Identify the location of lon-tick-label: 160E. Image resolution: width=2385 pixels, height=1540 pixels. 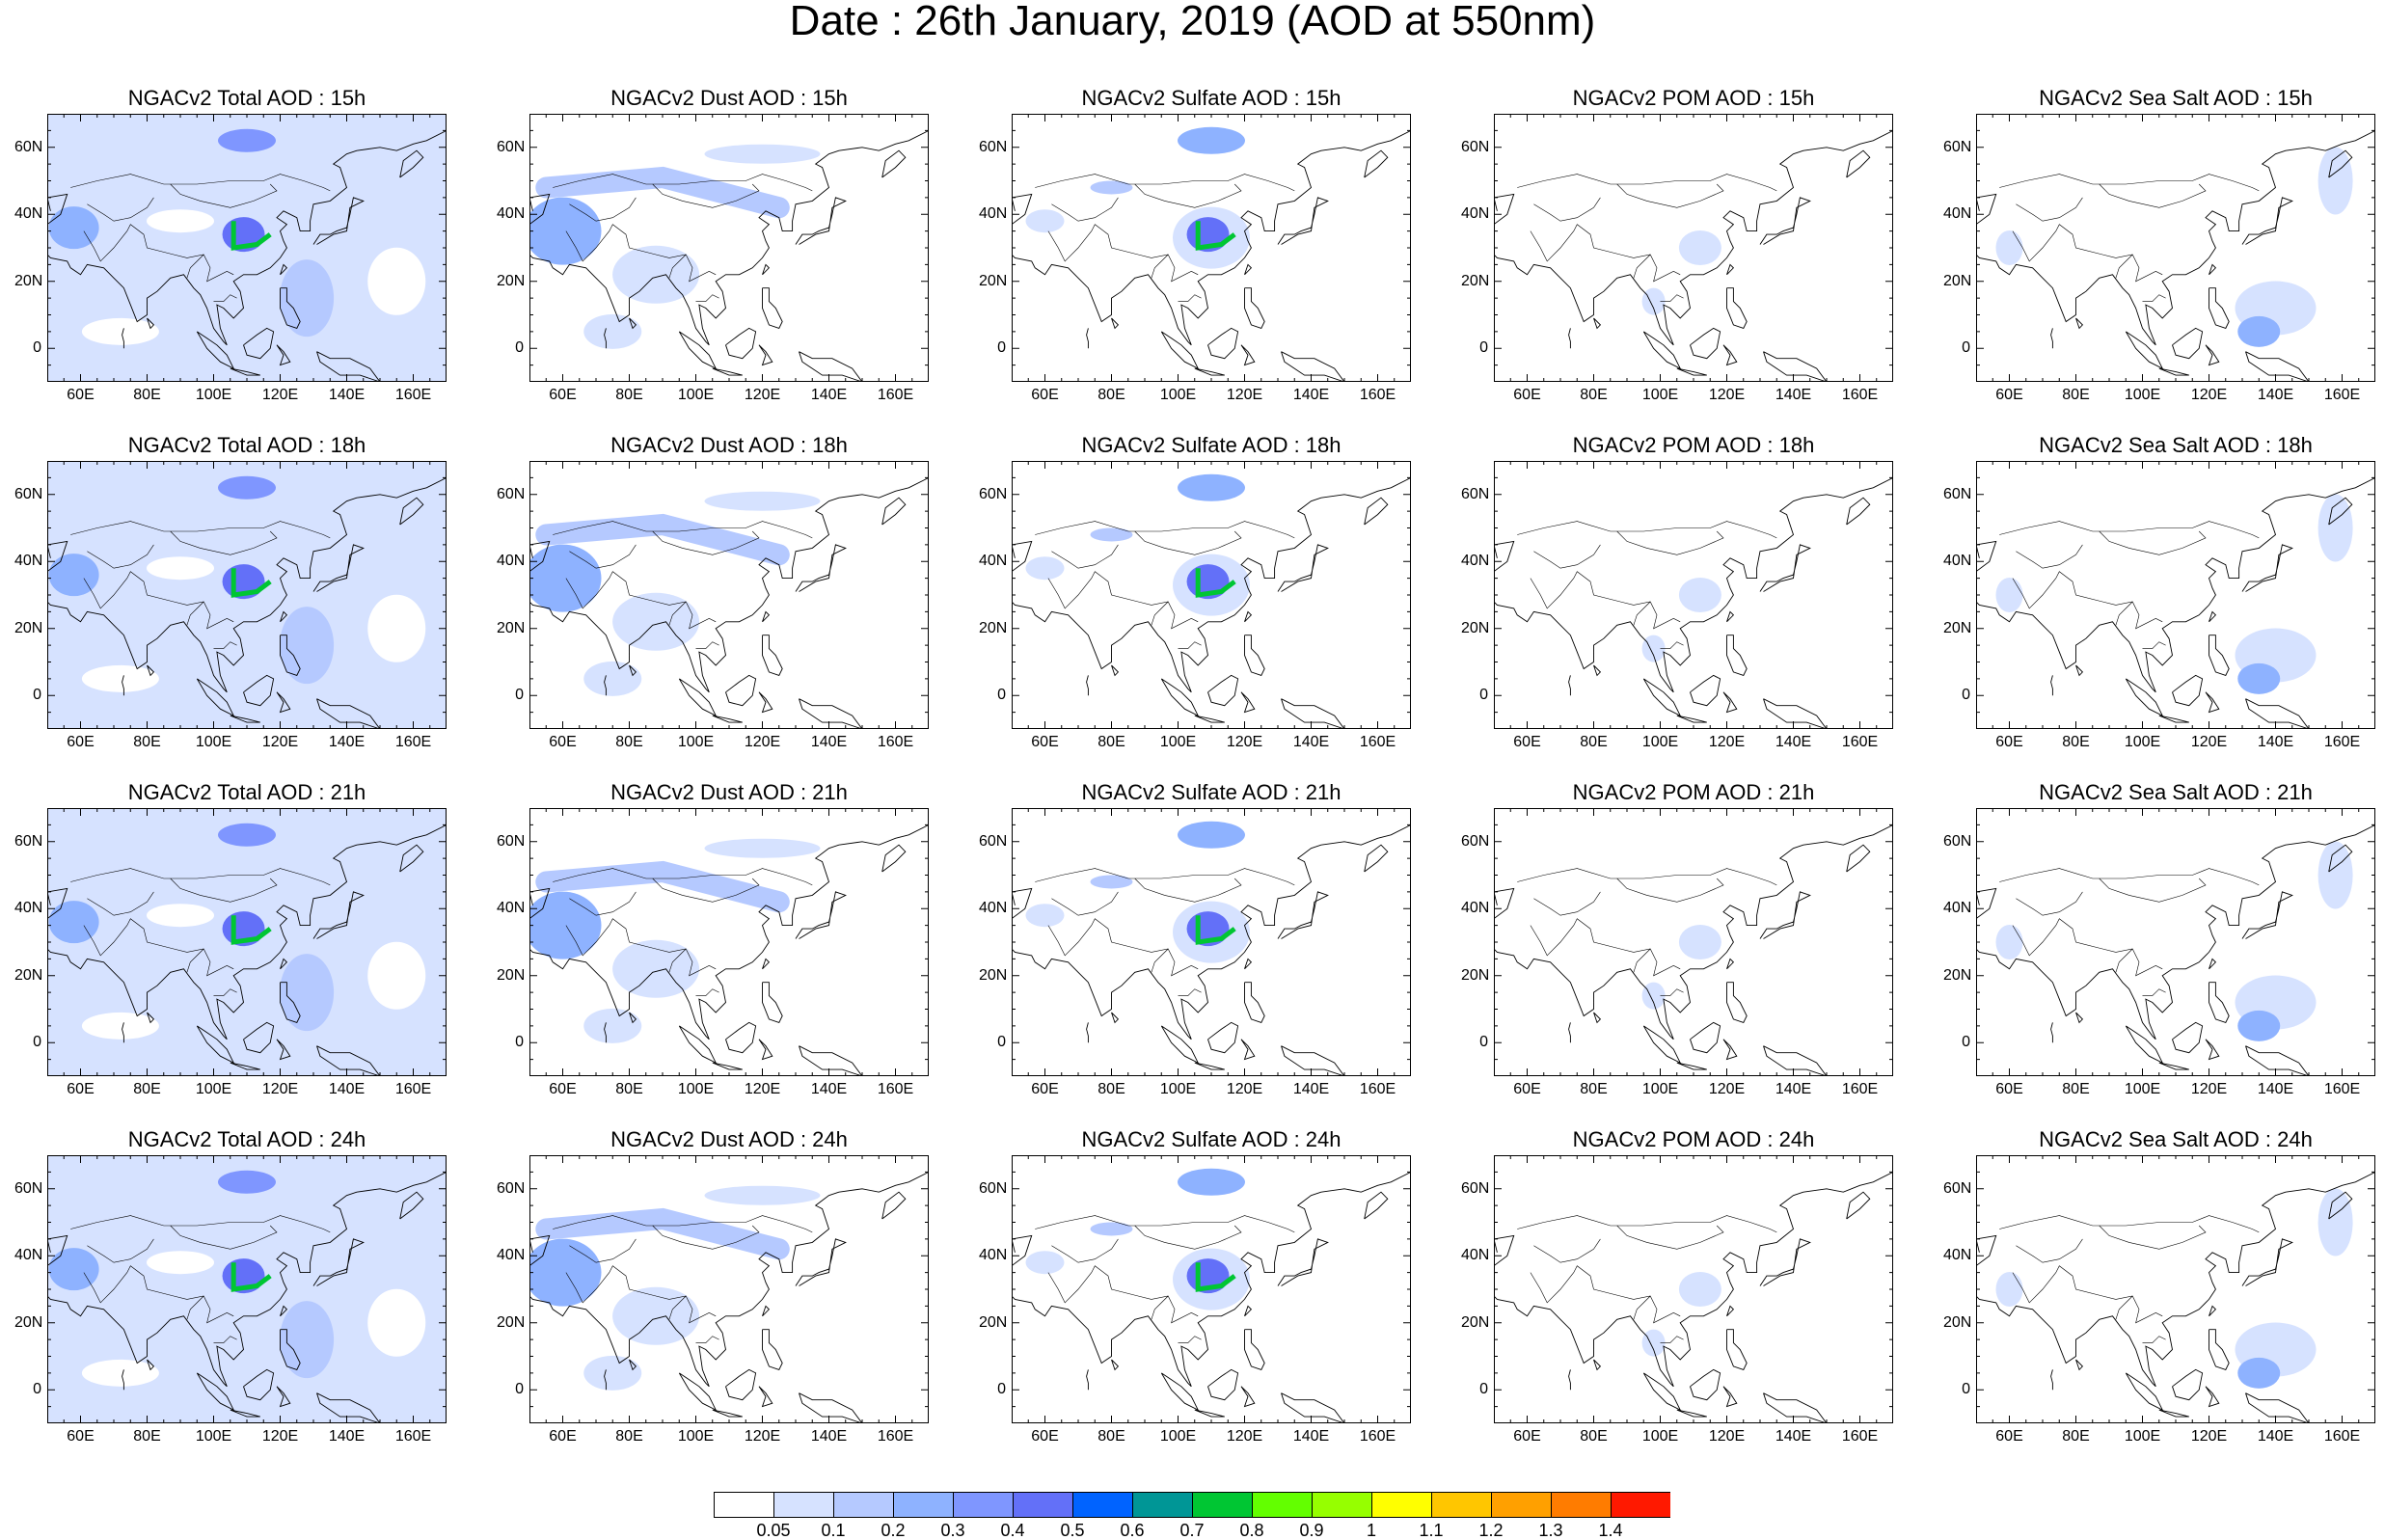
(413, 742).